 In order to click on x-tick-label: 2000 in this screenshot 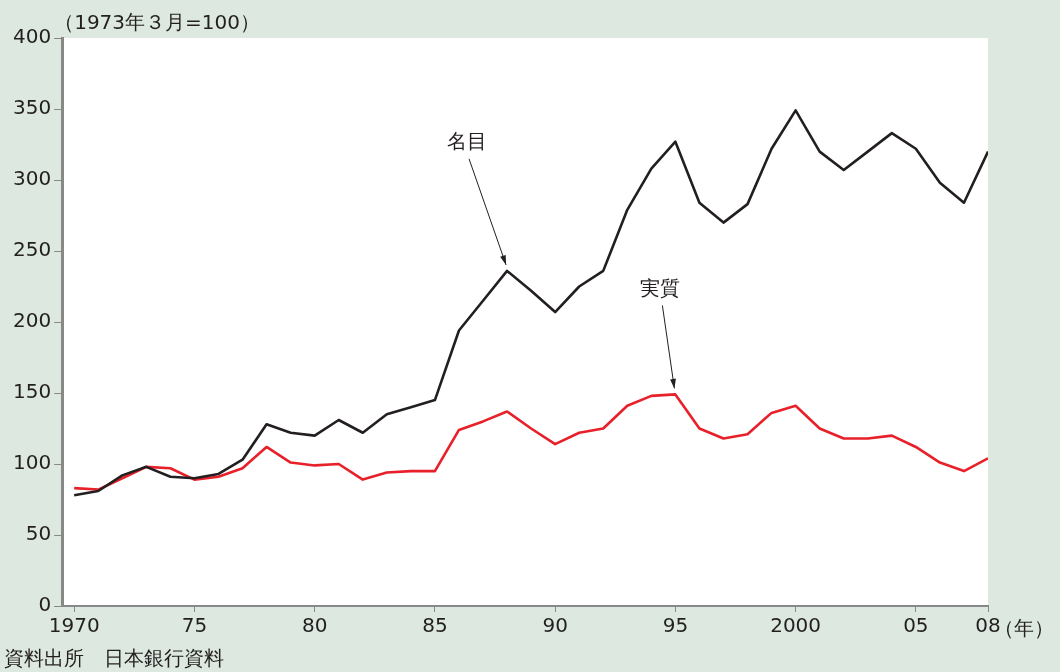, I will do `click(796, 625)`.